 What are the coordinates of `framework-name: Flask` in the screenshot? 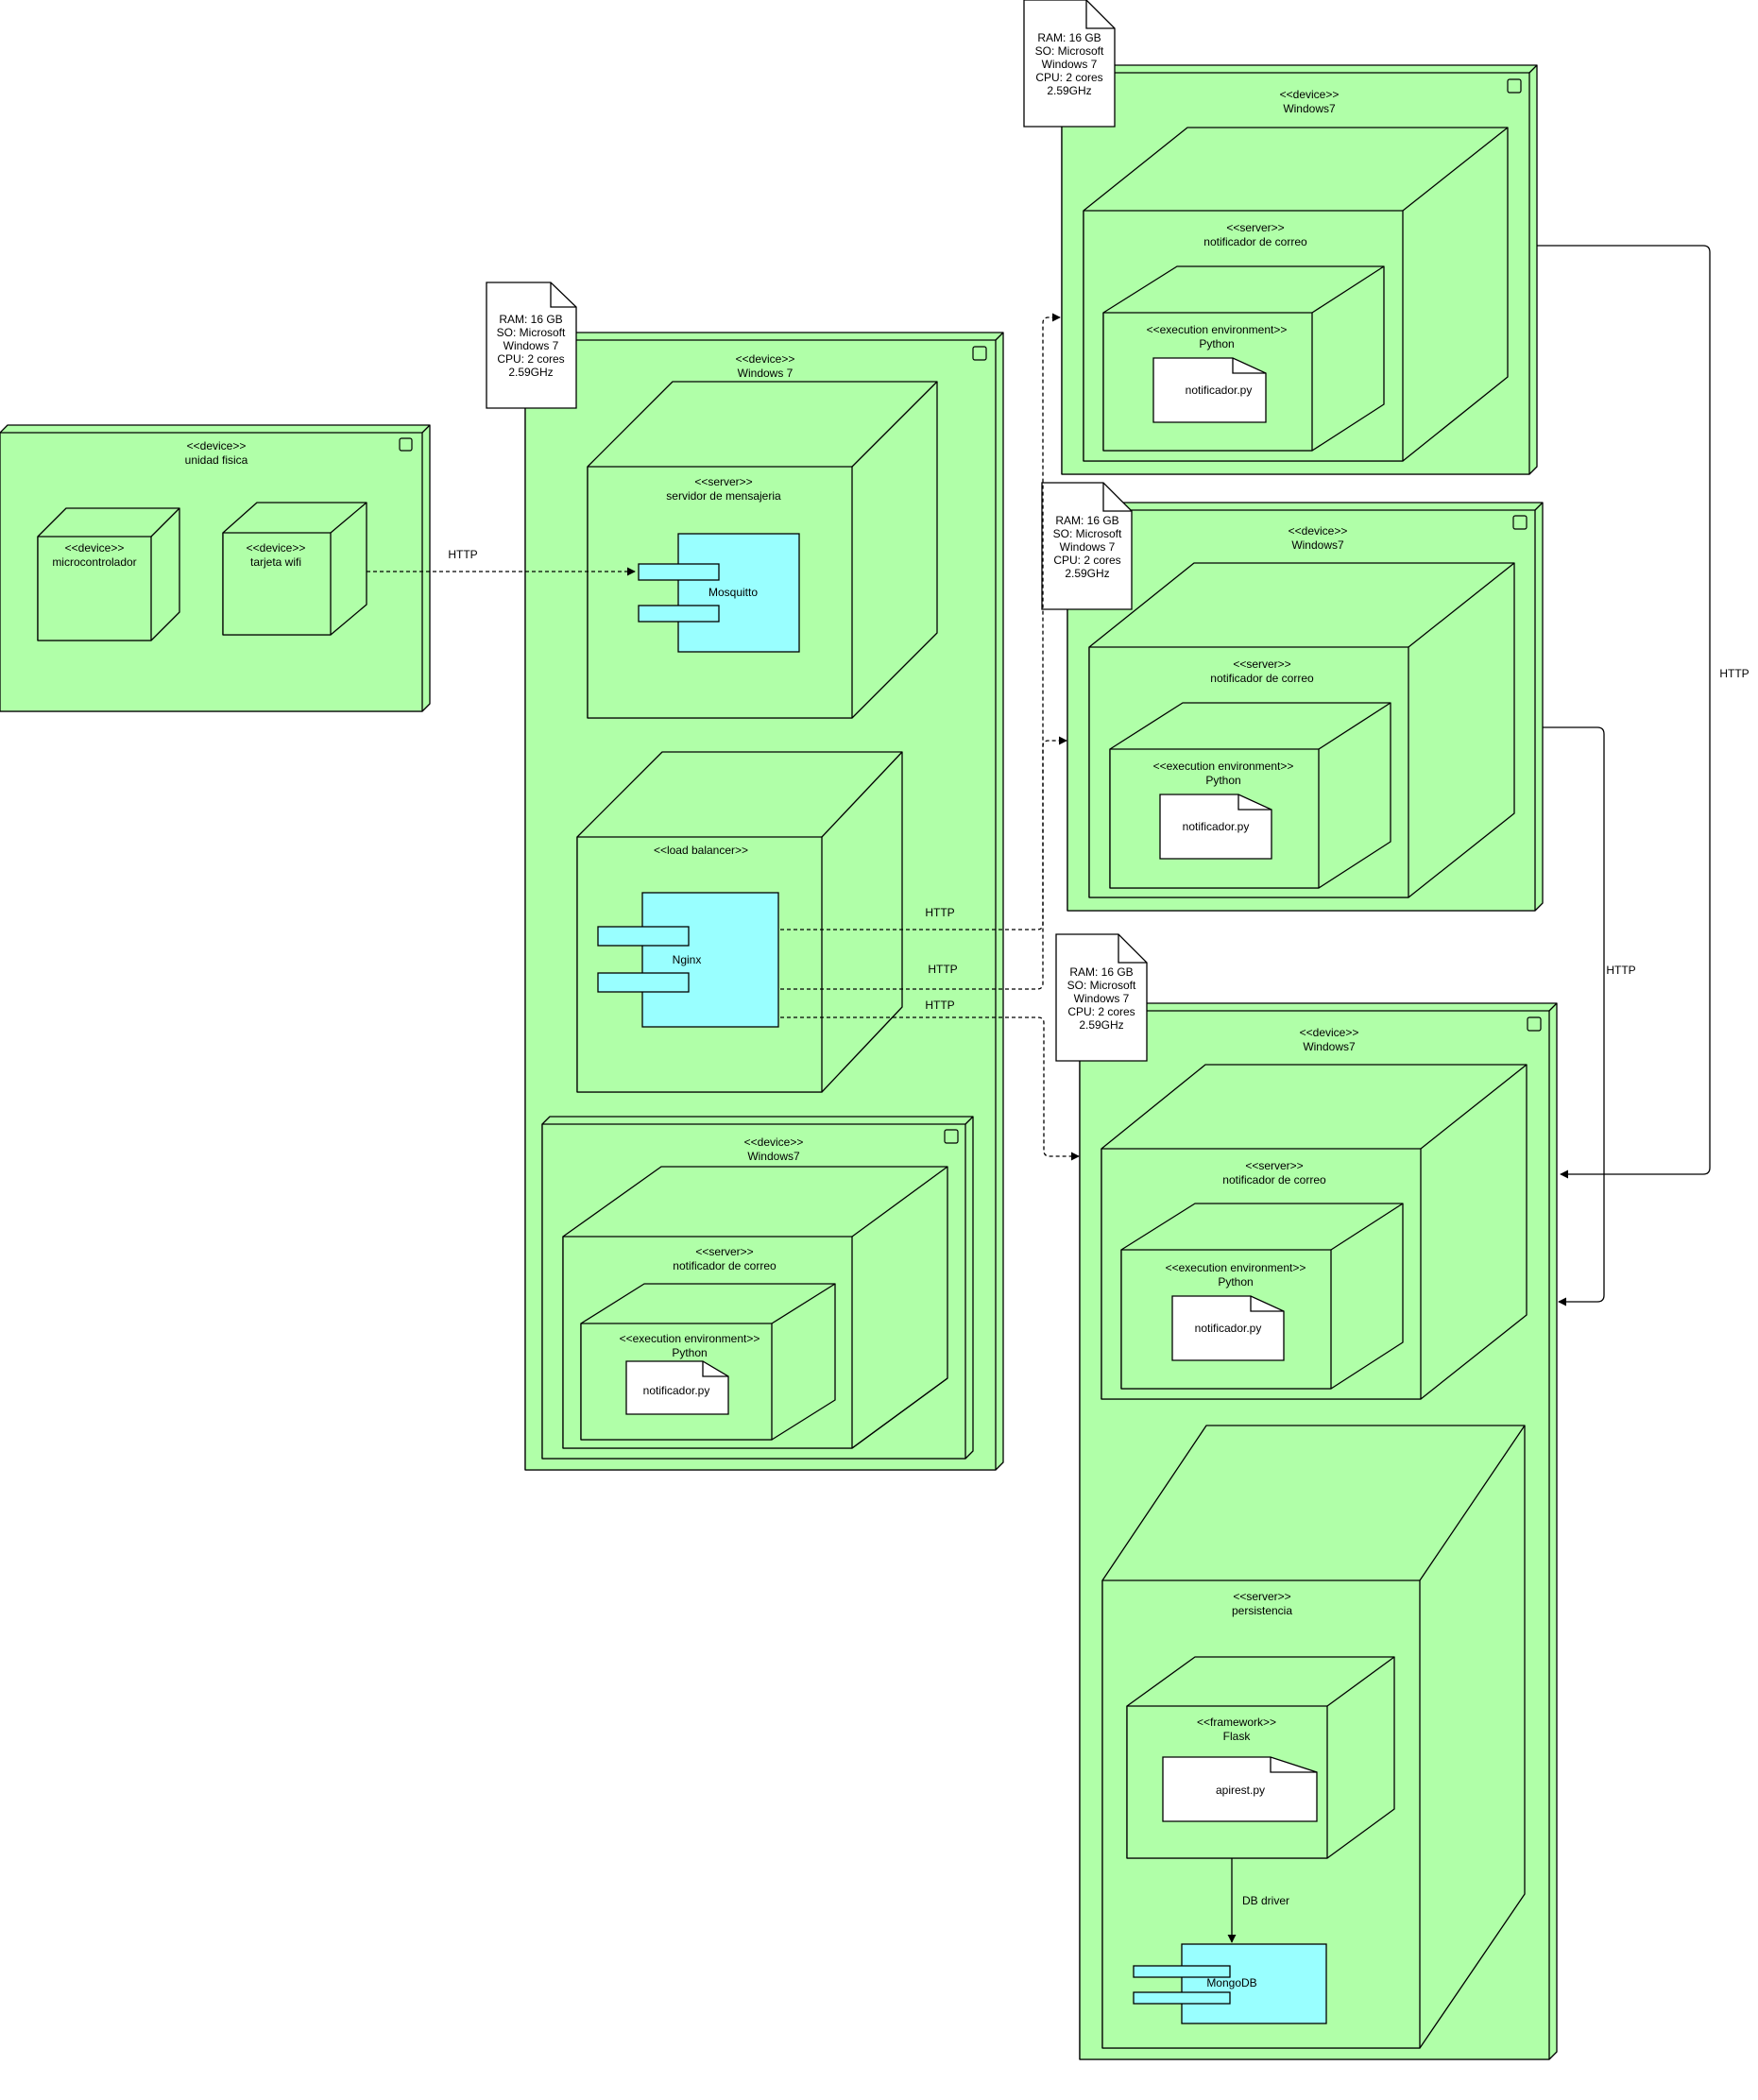 It's located at (1237, 1736).